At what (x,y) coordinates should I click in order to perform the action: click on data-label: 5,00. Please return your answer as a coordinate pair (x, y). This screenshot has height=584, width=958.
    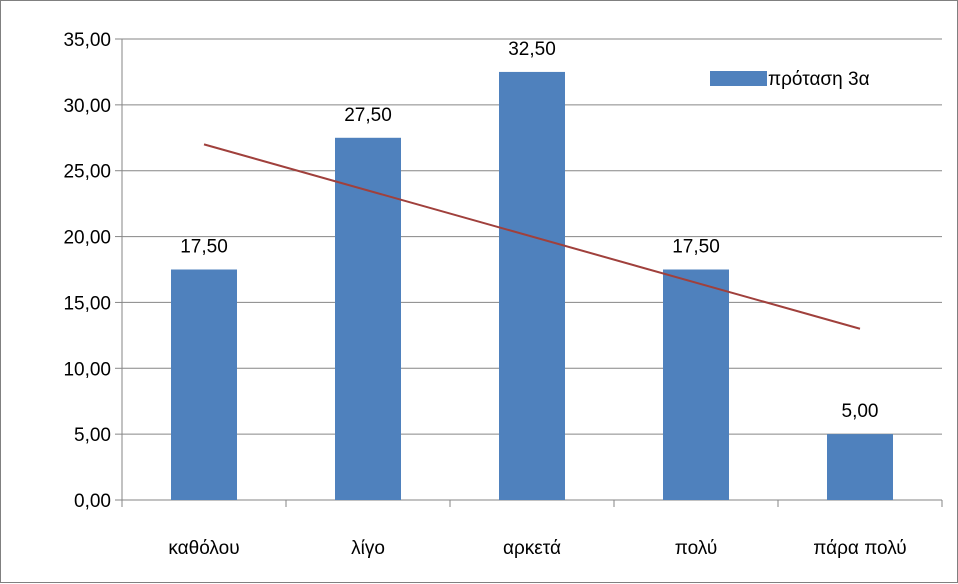
    Looking at the image, I should click on (860, 411).